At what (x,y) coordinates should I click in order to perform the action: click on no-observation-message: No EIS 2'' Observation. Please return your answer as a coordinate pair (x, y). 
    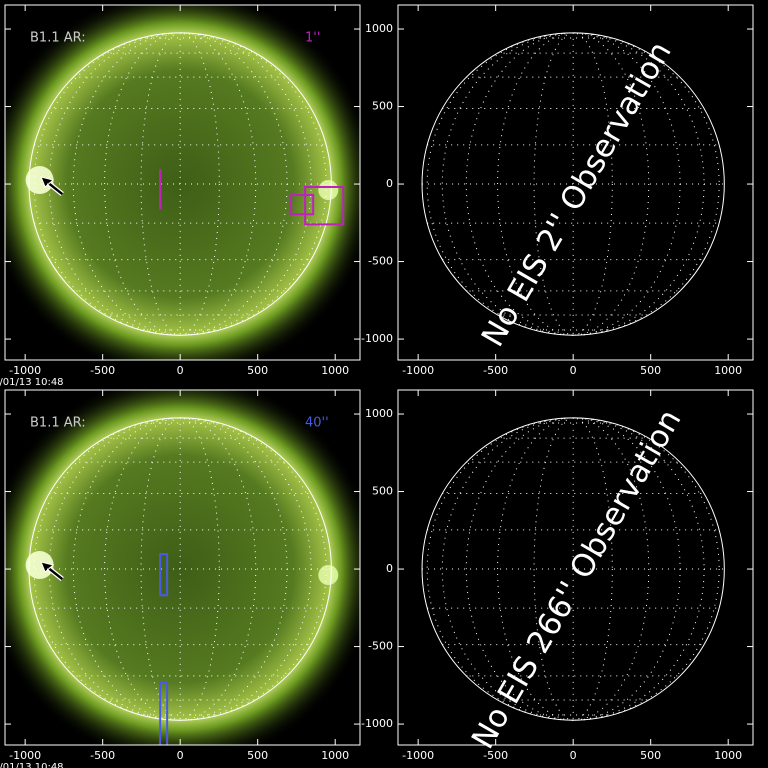
    Looking at the image, I should click on (577, 194).